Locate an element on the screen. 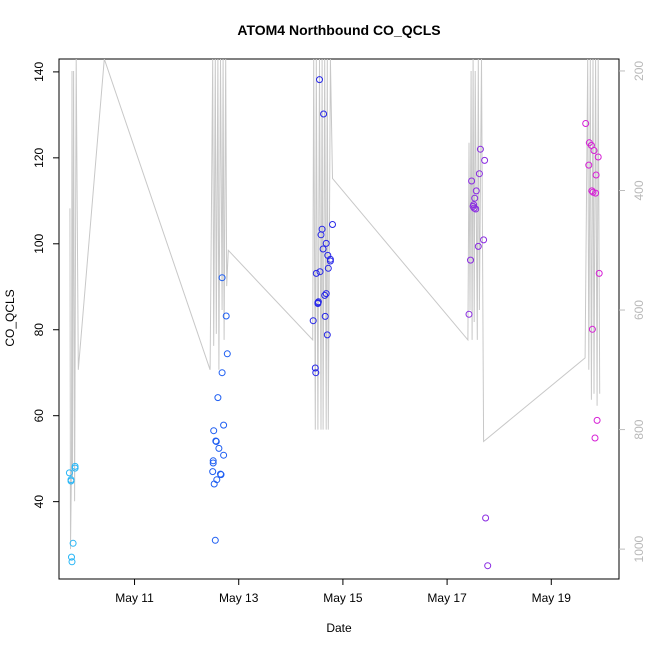 This screenshot has height=650, width=650. y-tick-label: 60 is located at coordinates (39, 416).